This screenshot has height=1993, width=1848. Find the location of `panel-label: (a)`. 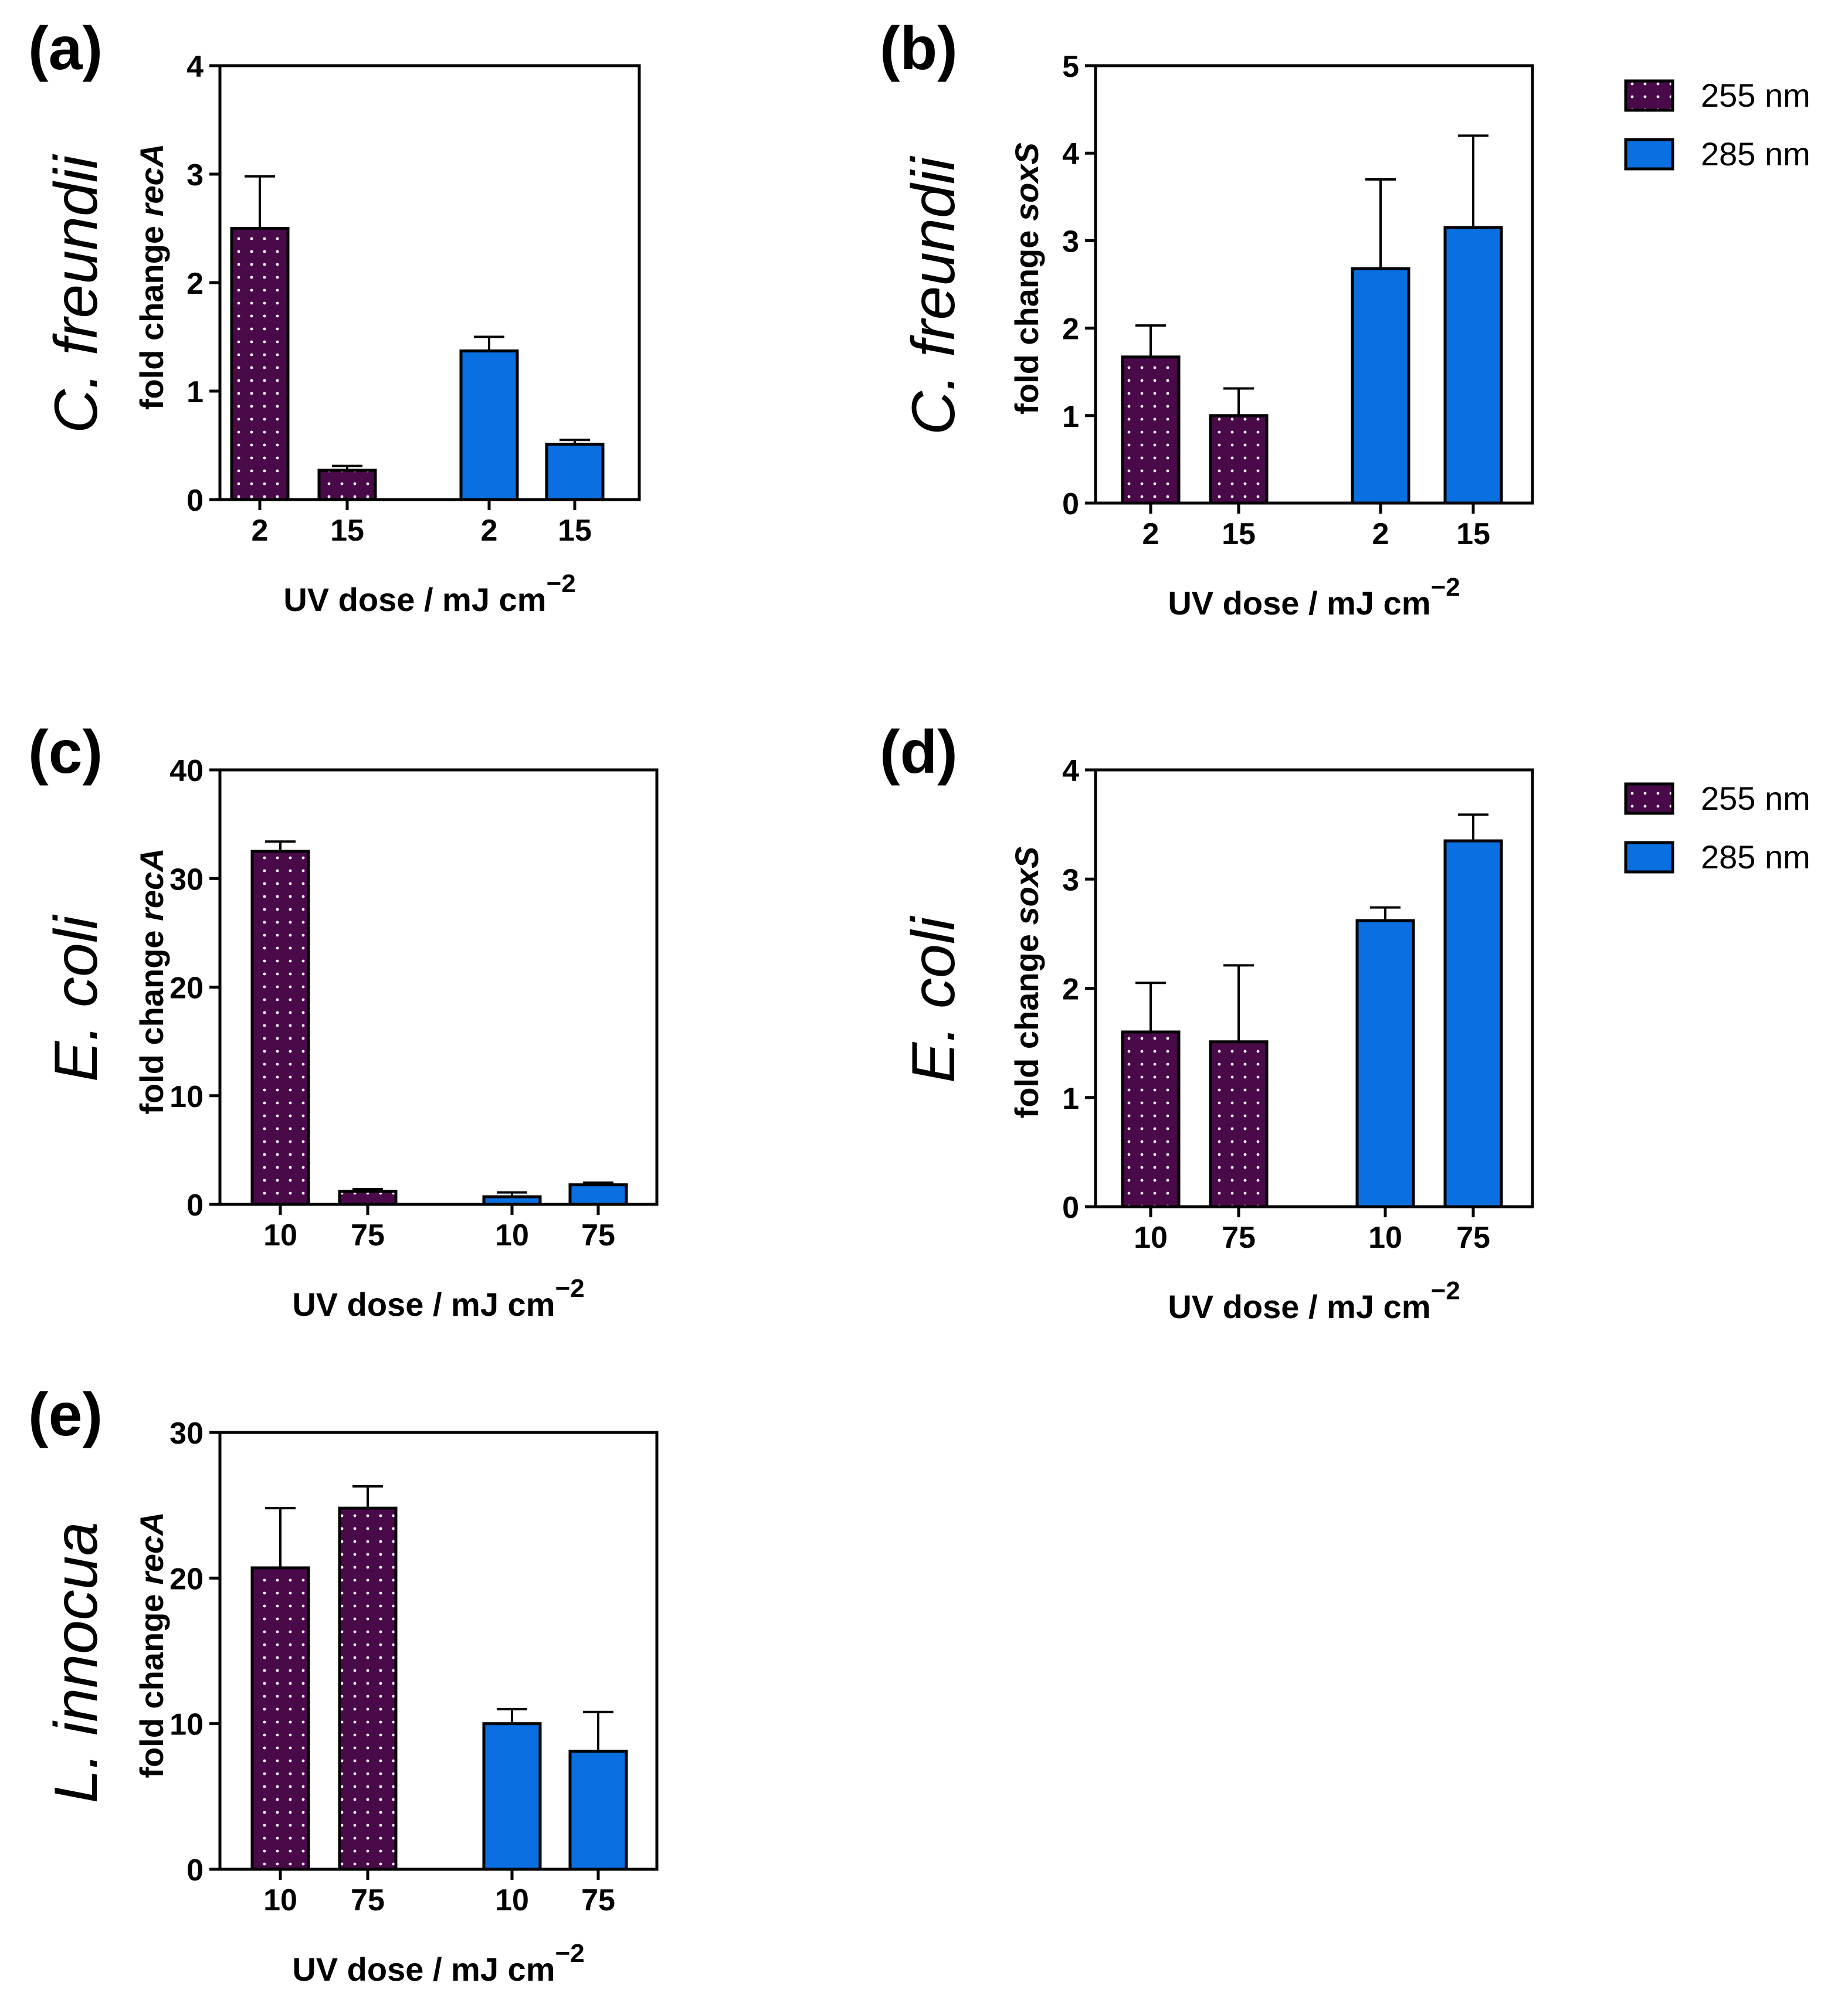

panel-label: (a) is located at coordinates (65, 49).